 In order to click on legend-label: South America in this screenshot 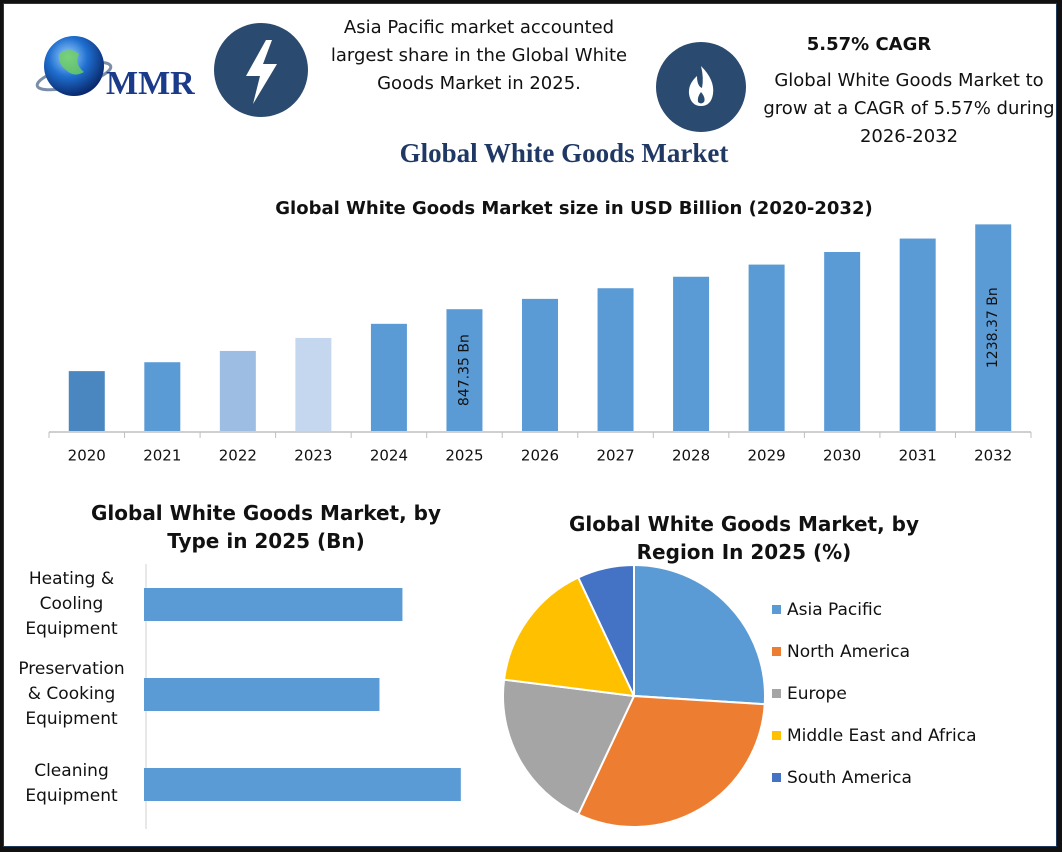, I will do `click(849, 778)`.